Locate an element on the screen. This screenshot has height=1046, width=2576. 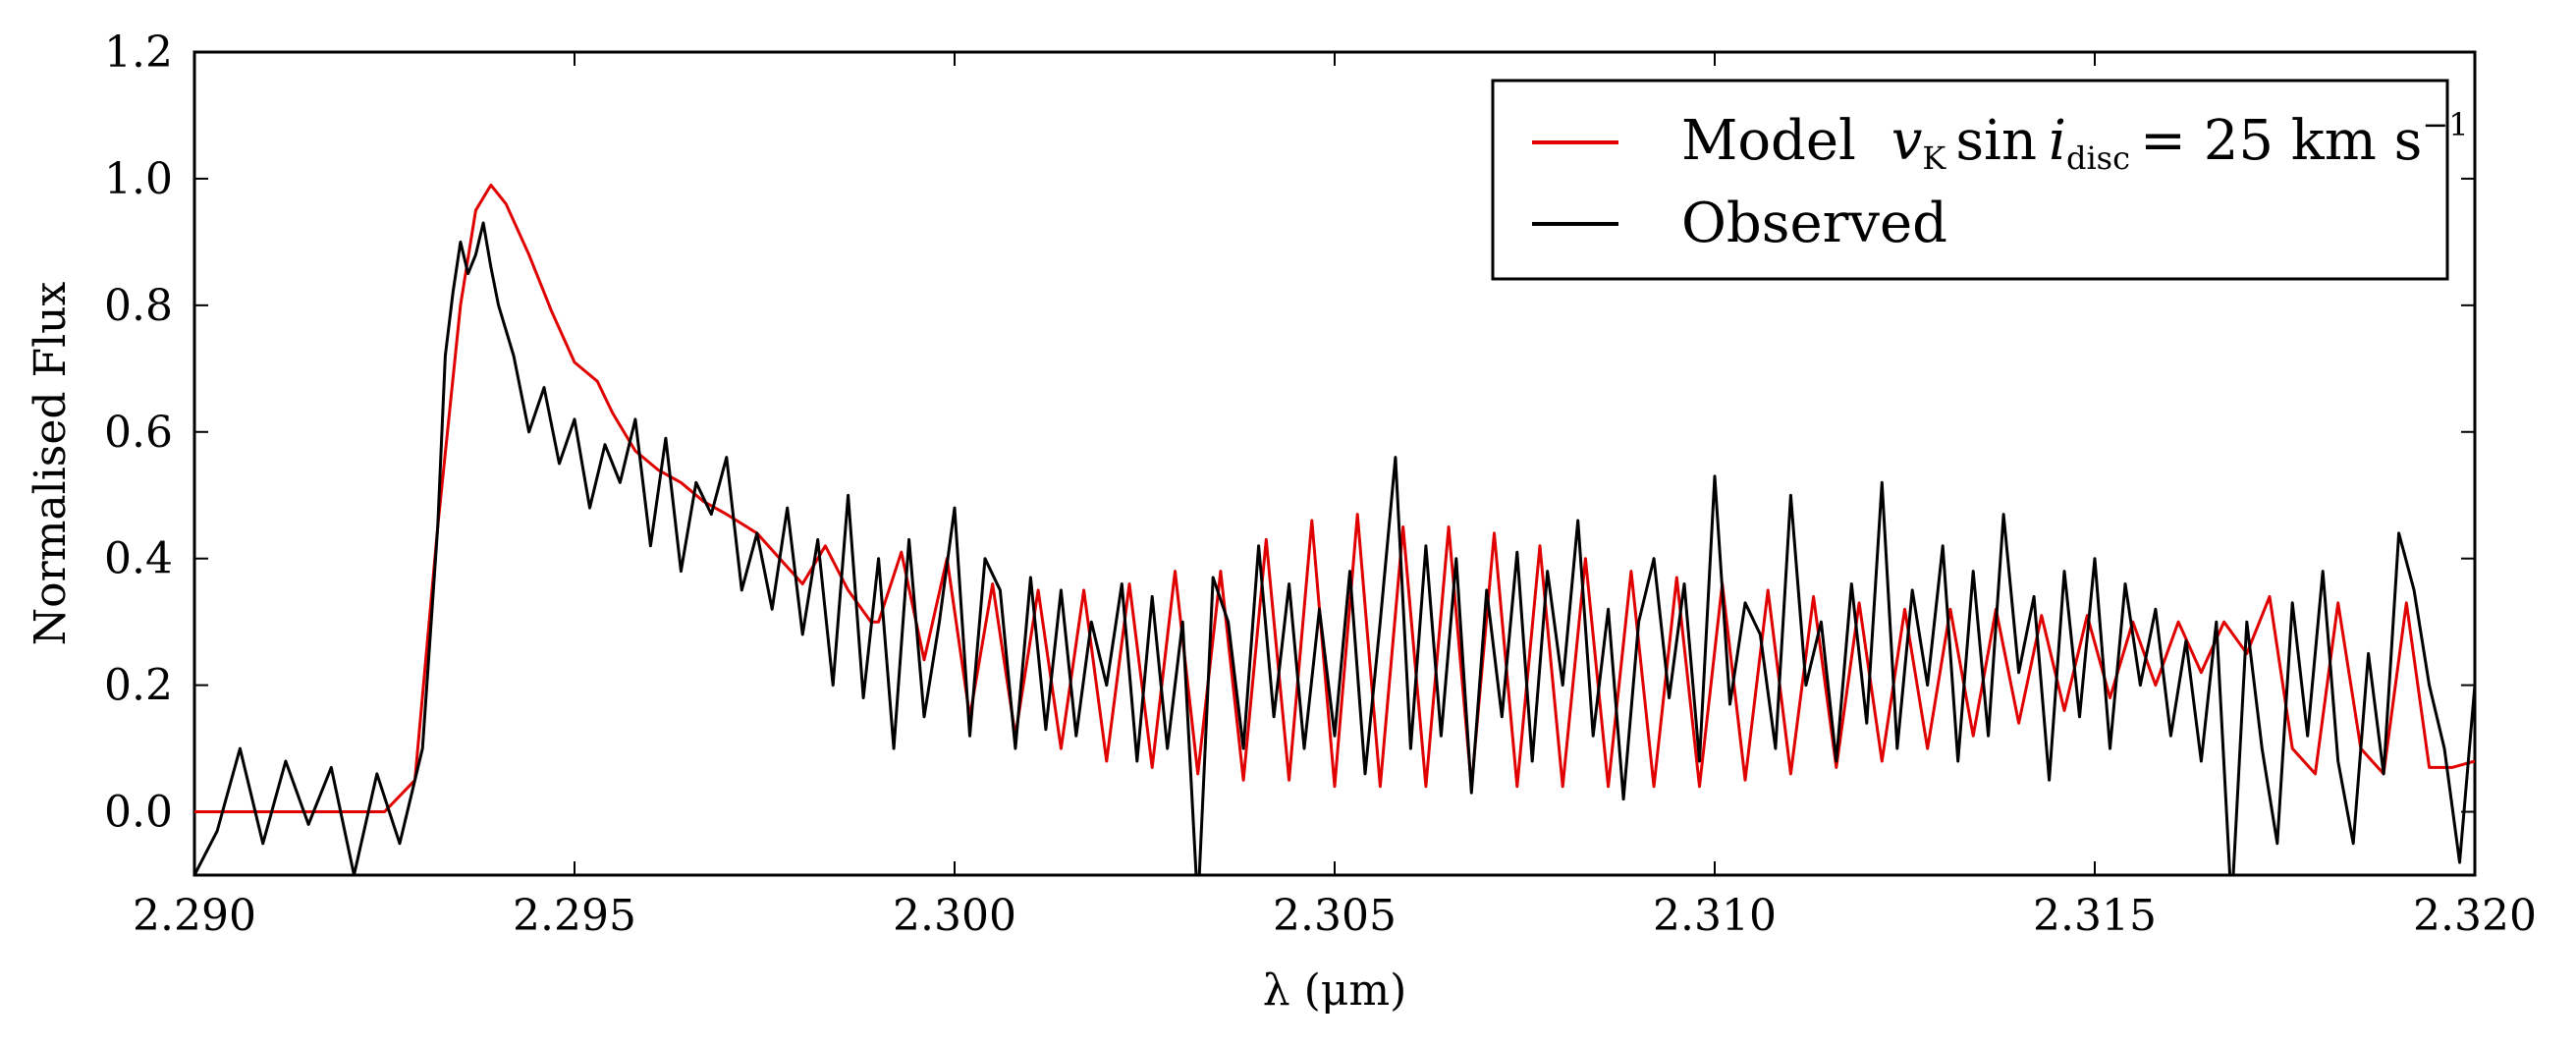
x-tick-label: 2.305 is located at coordinates (1335, 916).